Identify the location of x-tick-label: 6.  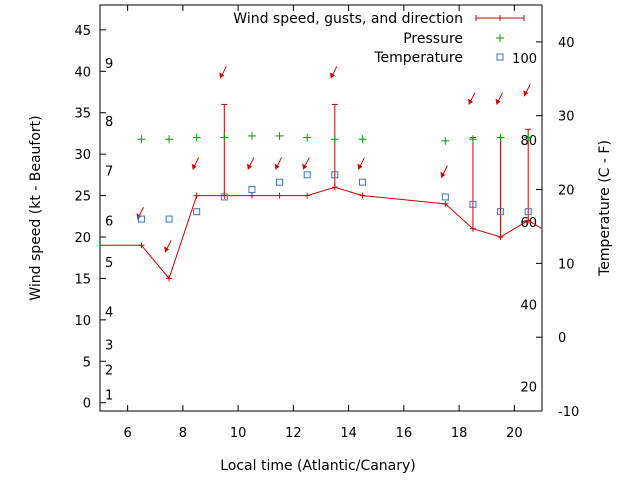
(127, 433).